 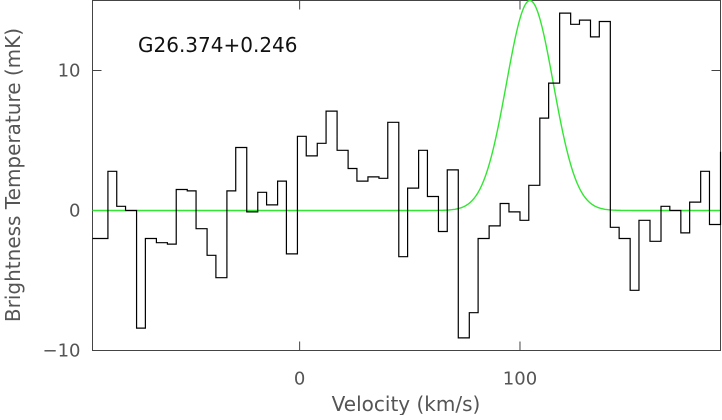 I want to click on y-tick-label: 10, so click(x=69, y=71).